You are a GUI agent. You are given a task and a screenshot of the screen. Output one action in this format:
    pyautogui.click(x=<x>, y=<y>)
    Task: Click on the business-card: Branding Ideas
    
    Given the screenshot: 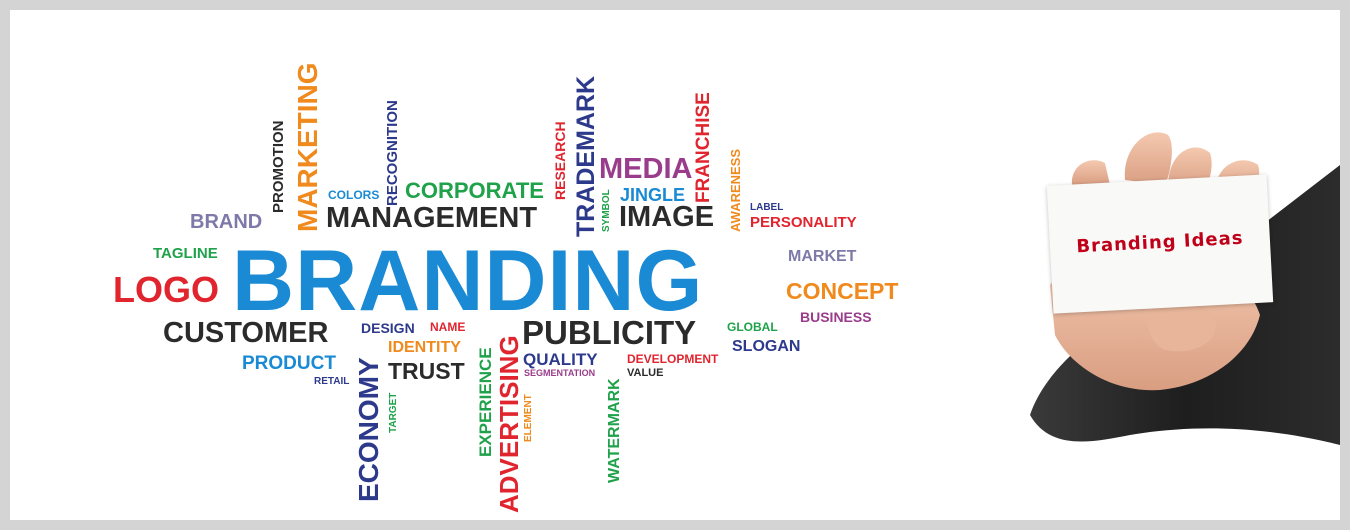 What is the action you would take?
    pyautogui.click(x=1160, y=244)
    